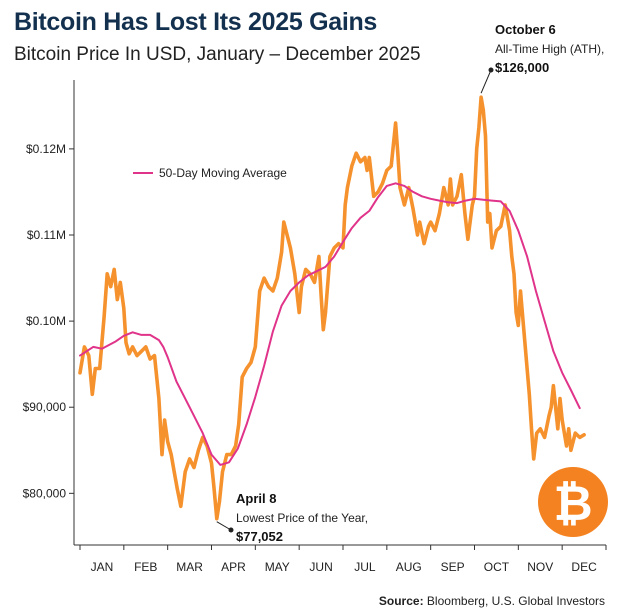  What do you see at coordinates (497, 567) in the screenshot?
I see `x-tick-label: OCT` at bounding box center [497, 567].